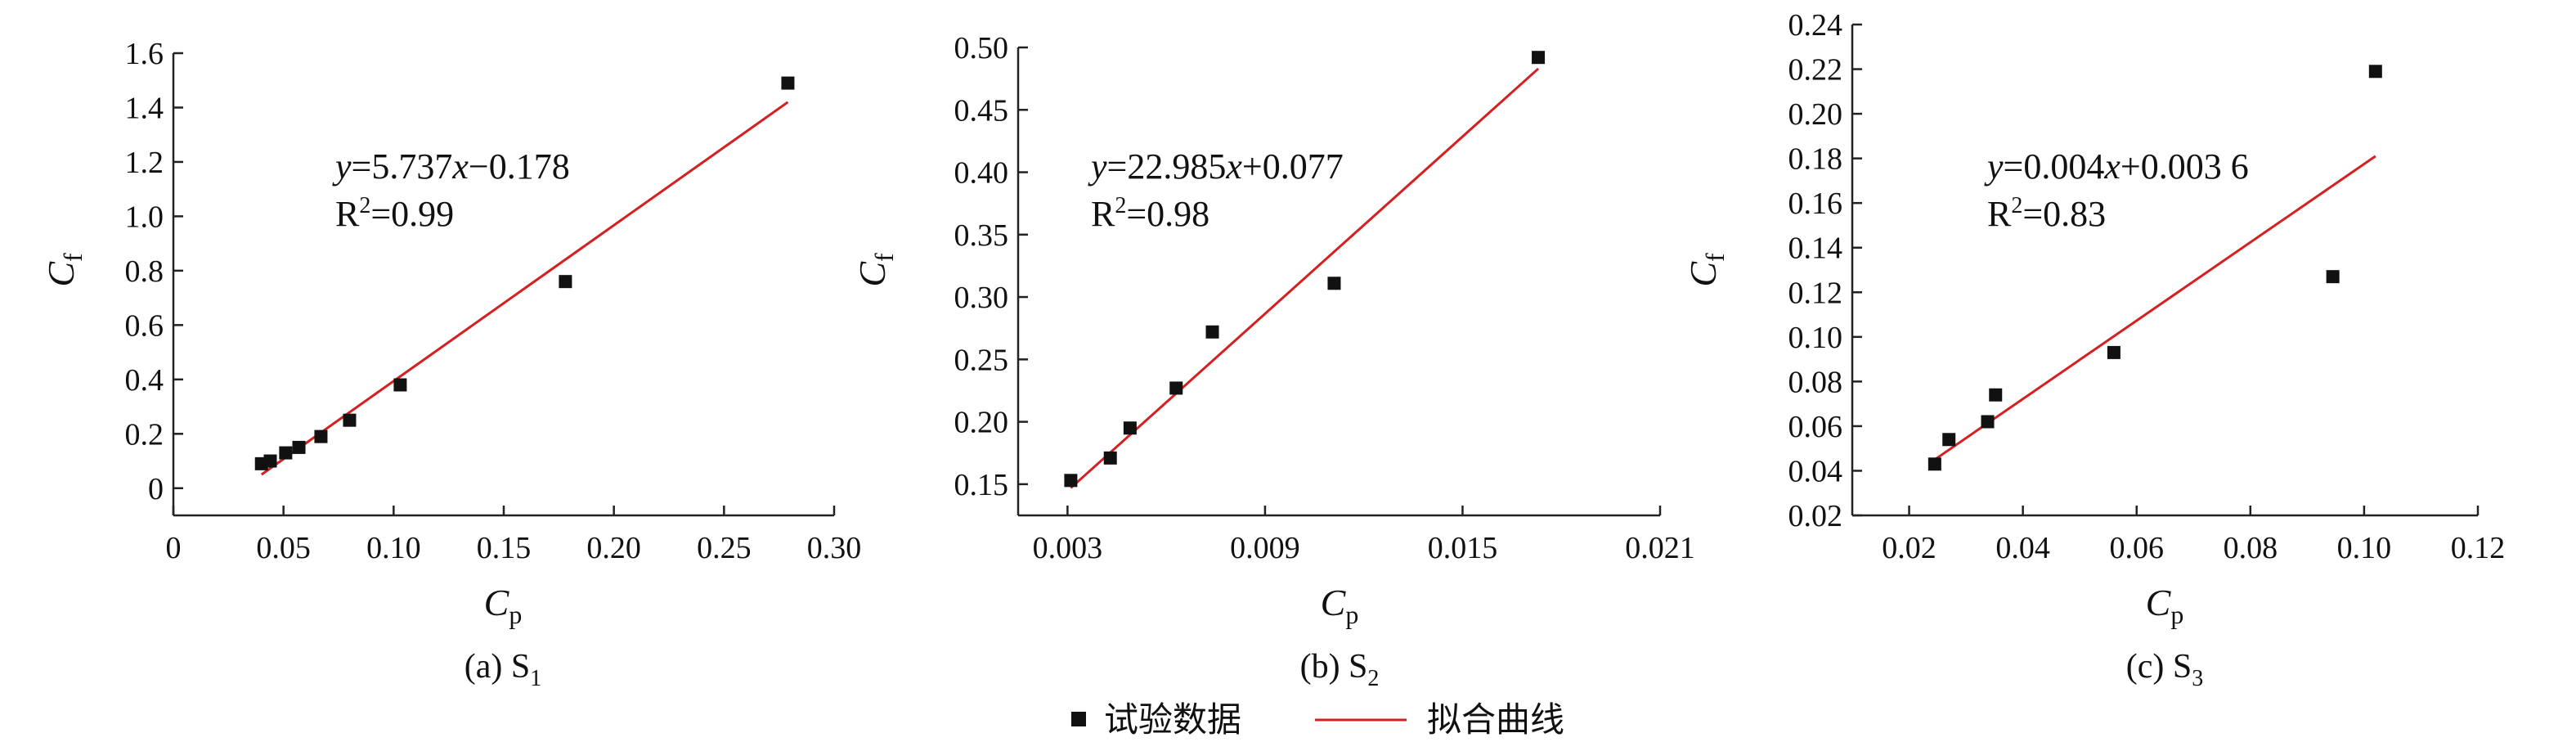 The image size is (2576, 751). I want to click on y-tick-label-a: 1.0, so click(144, 217).